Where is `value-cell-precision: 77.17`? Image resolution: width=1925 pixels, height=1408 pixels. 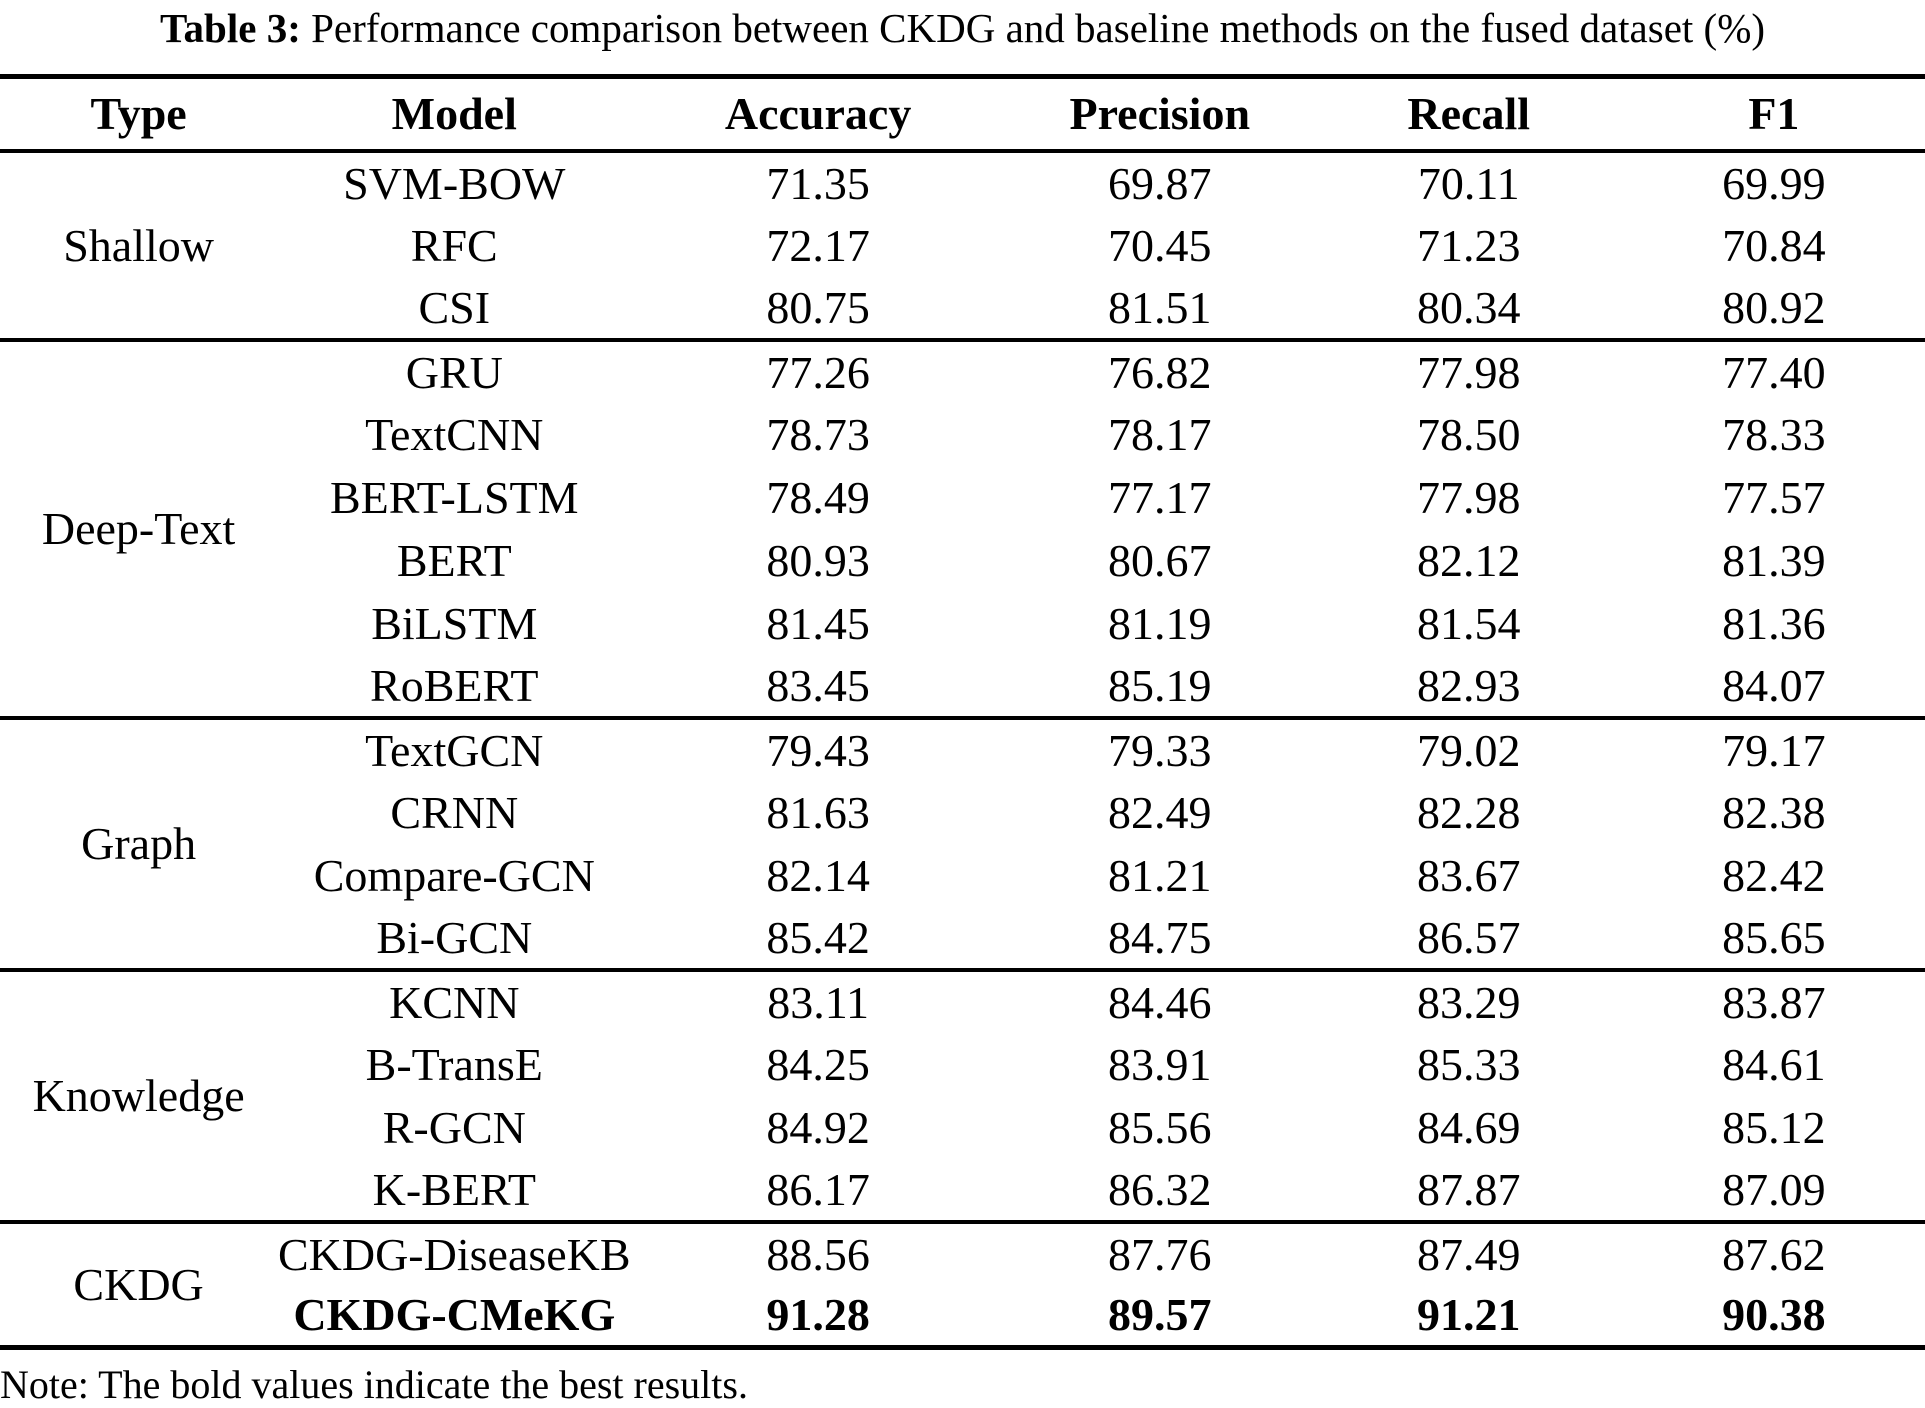
value-cell-precision: 77.17 is located at coordinates (1160, 497).